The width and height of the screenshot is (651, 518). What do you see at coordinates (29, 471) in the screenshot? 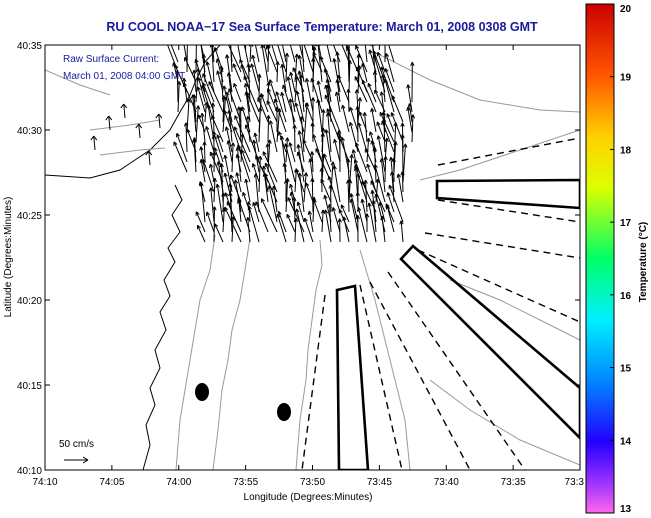
I see `y-tick-label: 40:10` at bounding box center [29, 471].